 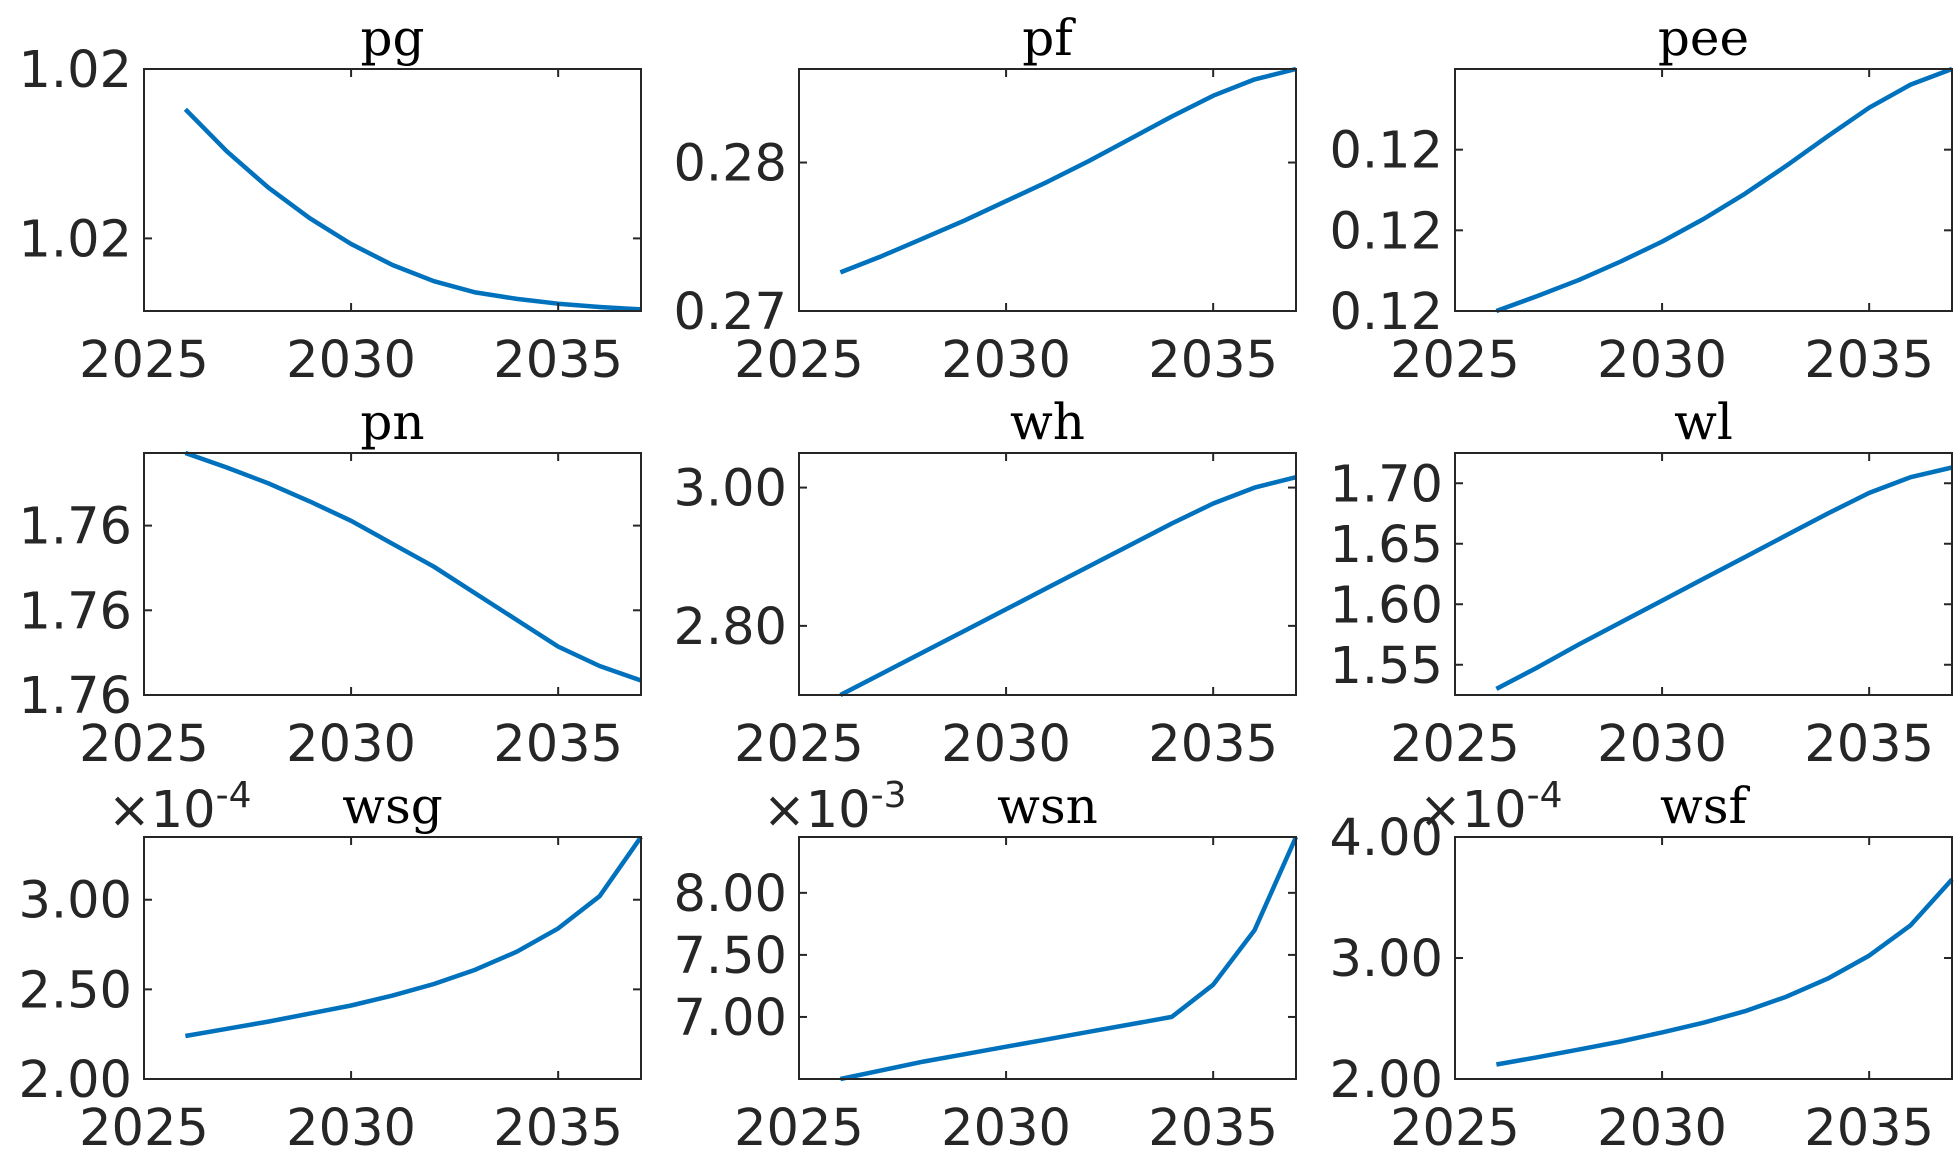 What do you see at coordinates (1386, 545) in the screenshot?
I see `chart-wl-y-tick-label: 1.65` at bounding box center [1386, 545].